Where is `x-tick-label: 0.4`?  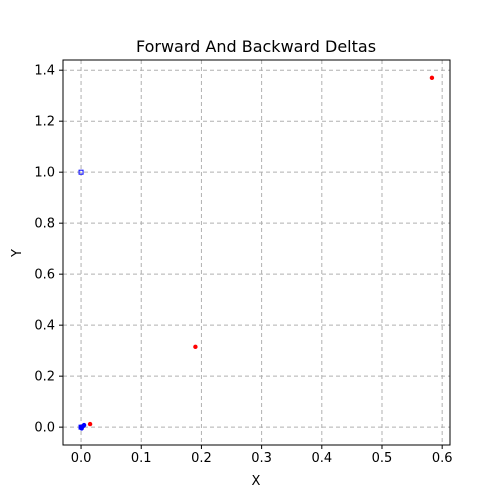
x-tick-label: 0.4 is located at coordinates (321, 458).